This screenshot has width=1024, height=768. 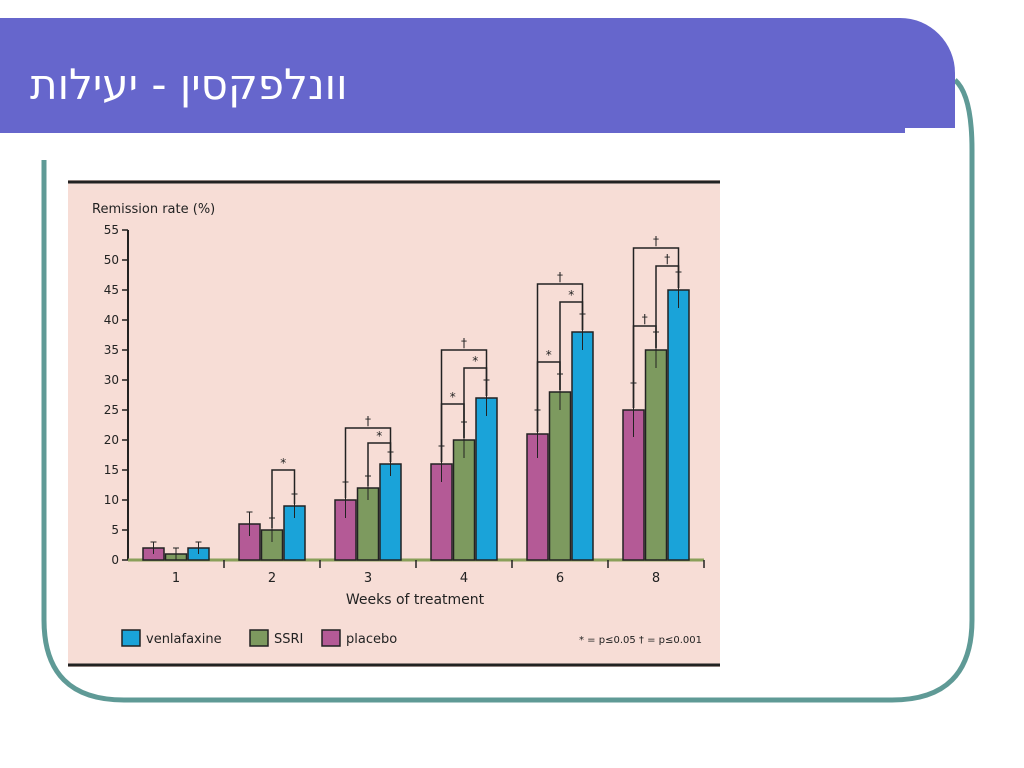 What do you see at coordinates (477, 73) in the screenshot?
I see `title-bar` at bounding box center [477, 73].